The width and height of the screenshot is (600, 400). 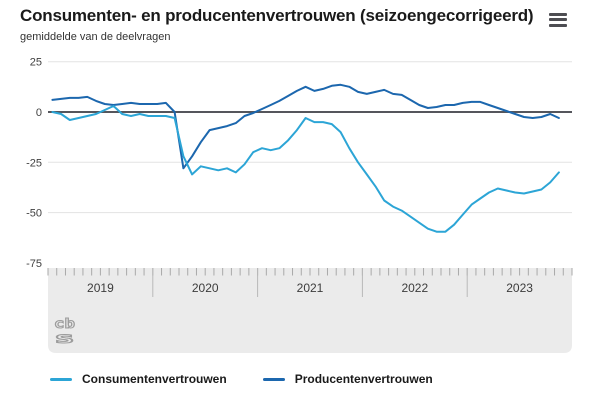 I want to click on legend-item-consumentenvertrouwen: Consumentenvertrouwen, so click(x=138, y=379).